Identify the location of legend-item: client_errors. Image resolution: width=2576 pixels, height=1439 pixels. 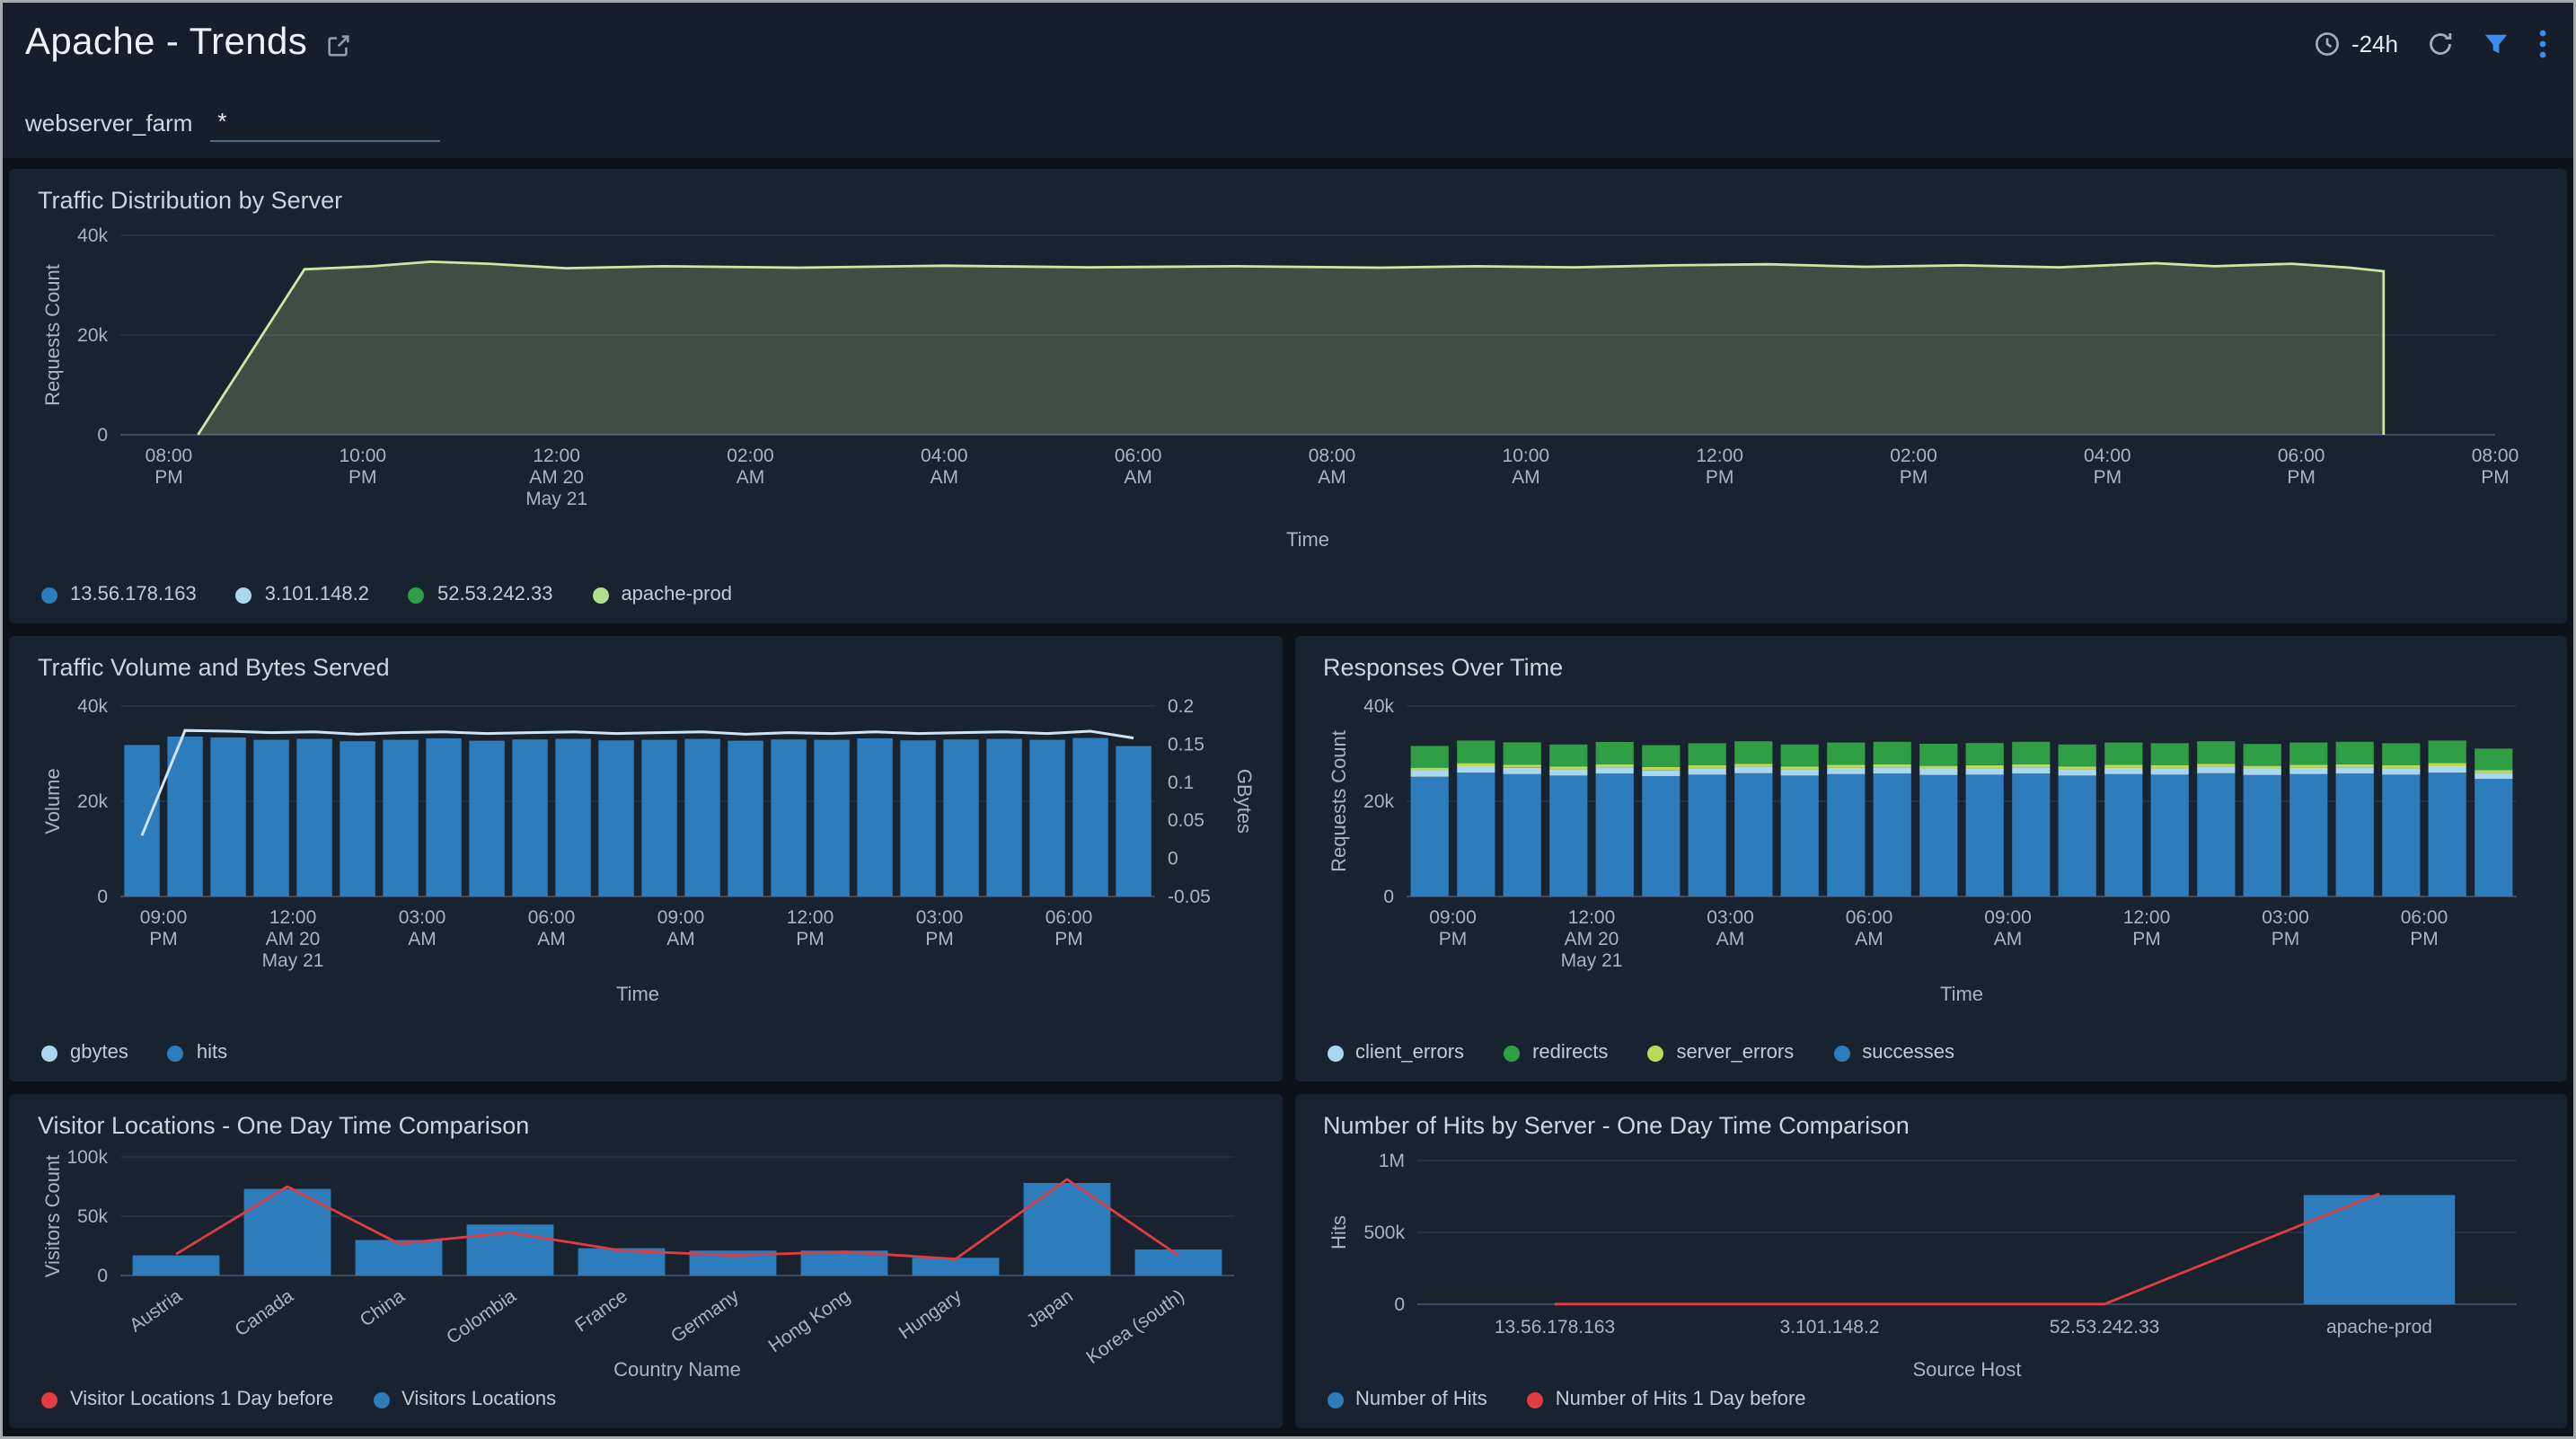
(1395, 1053).